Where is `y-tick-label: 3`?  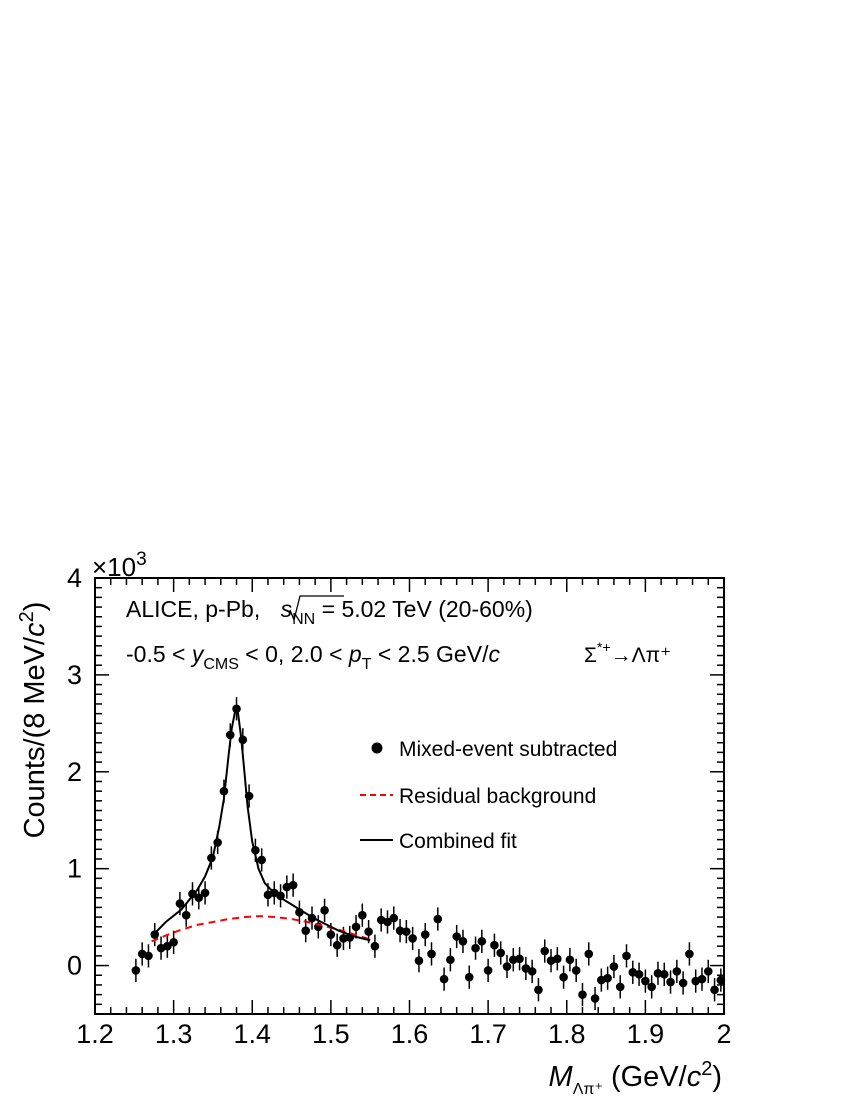
y-tick-label: 3 is located at coordinates (74, 675).